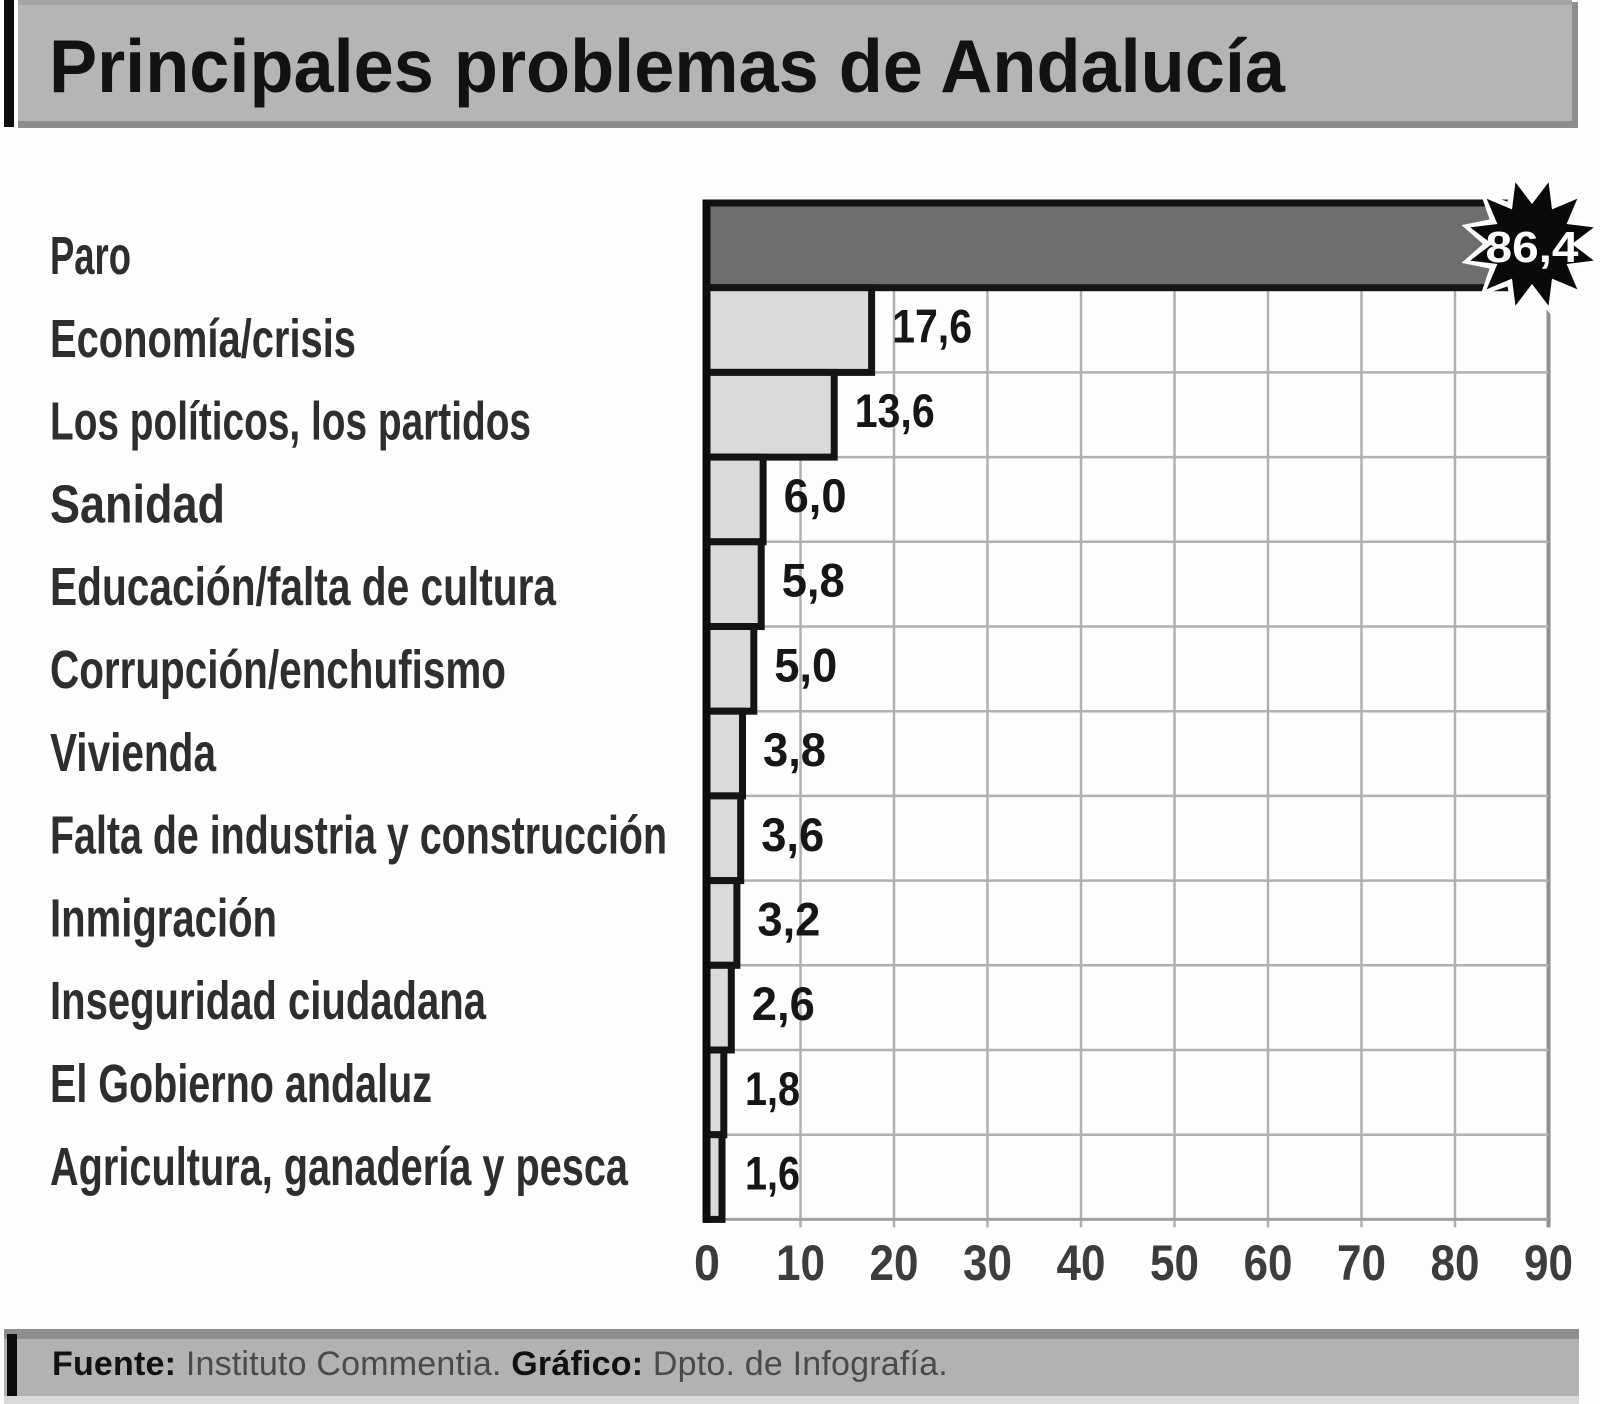 The width and height of the screenshot is (1600, 1404). Describe the element at coordinates (1081, 1263) in the screenshot. I see `svg-text: 40` at that location.